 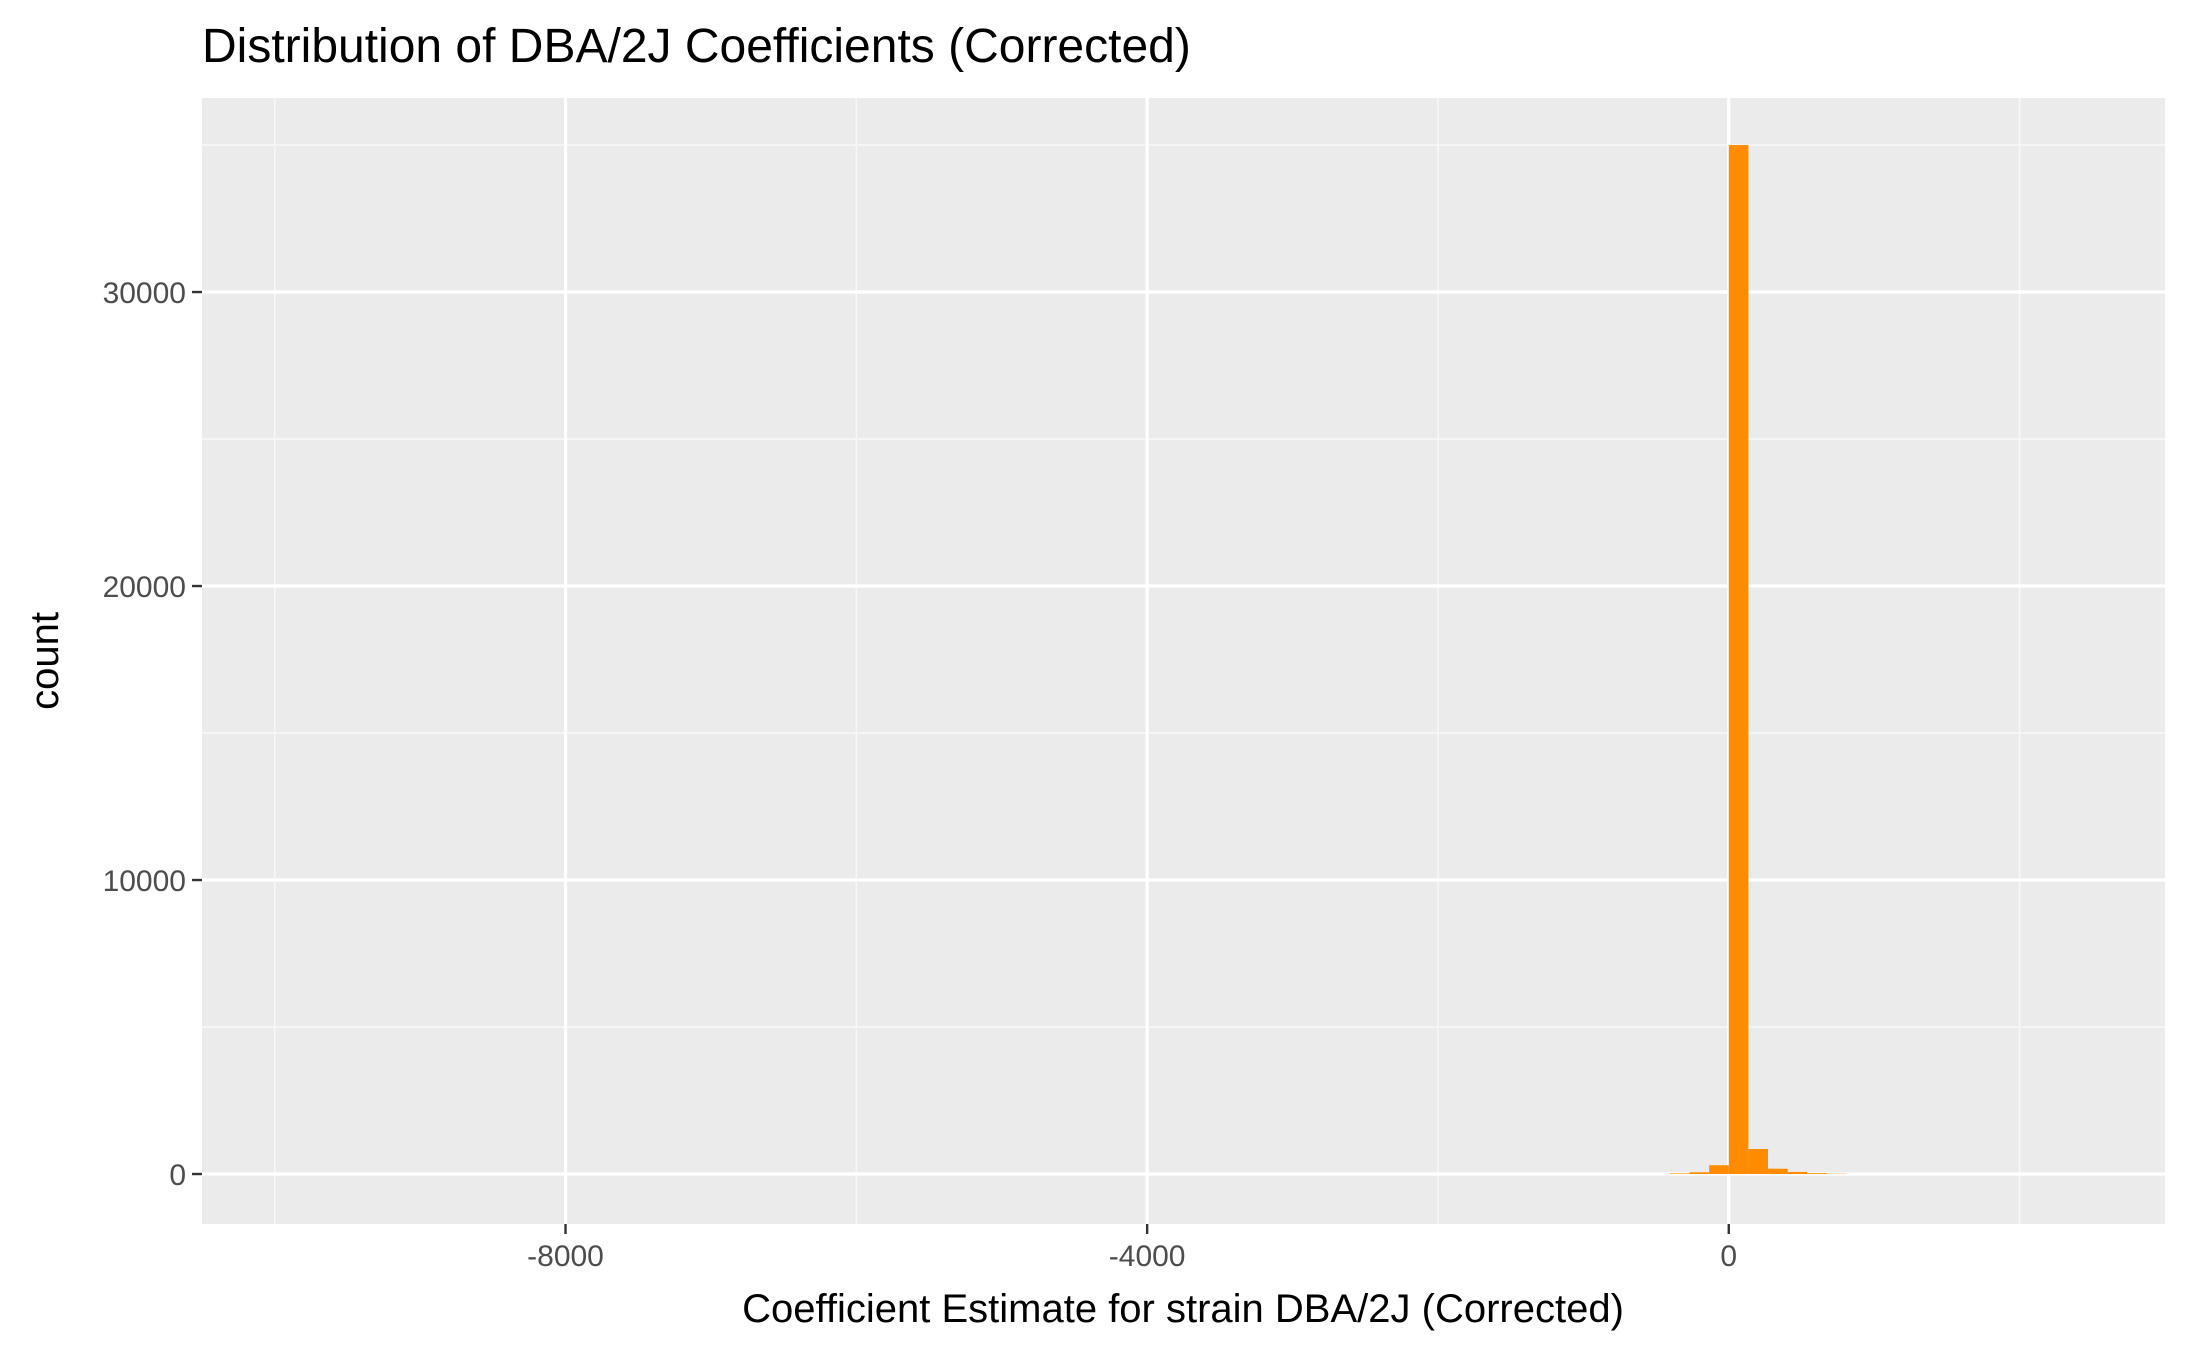 I want to click on y-tick-label: 0, so click(x=177, y=1175).